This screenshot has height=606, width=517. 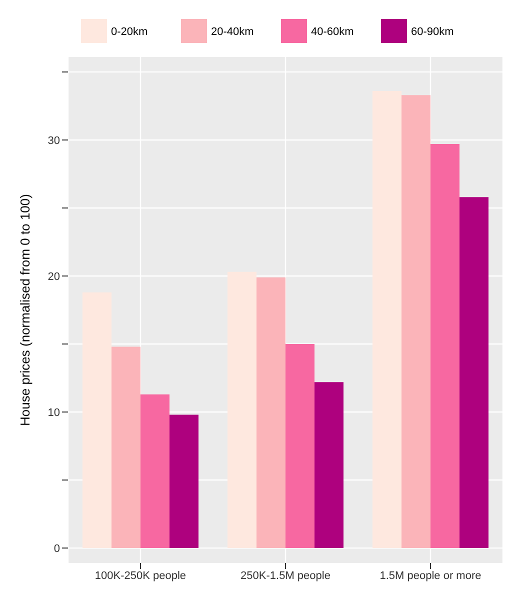 What do you see at coordinates (232, 32) in the screenshot?
I see `legend-label: 20-40km` at bounding box center [232, 32].